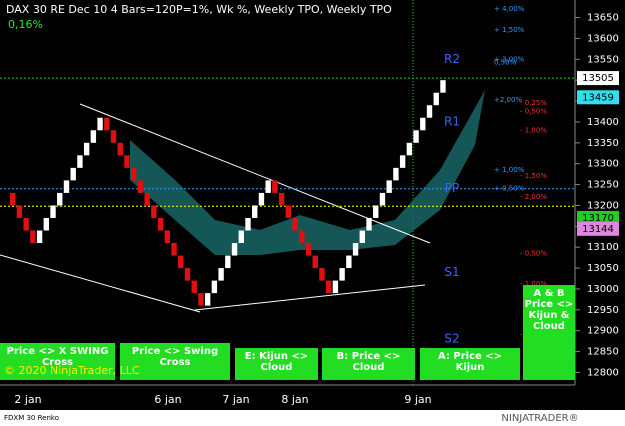 The height and width of the screenshot is (426, 625). Describe the element at coordinates (452, 121) in the screenshot. I see `pivot-label: R1` at that location.